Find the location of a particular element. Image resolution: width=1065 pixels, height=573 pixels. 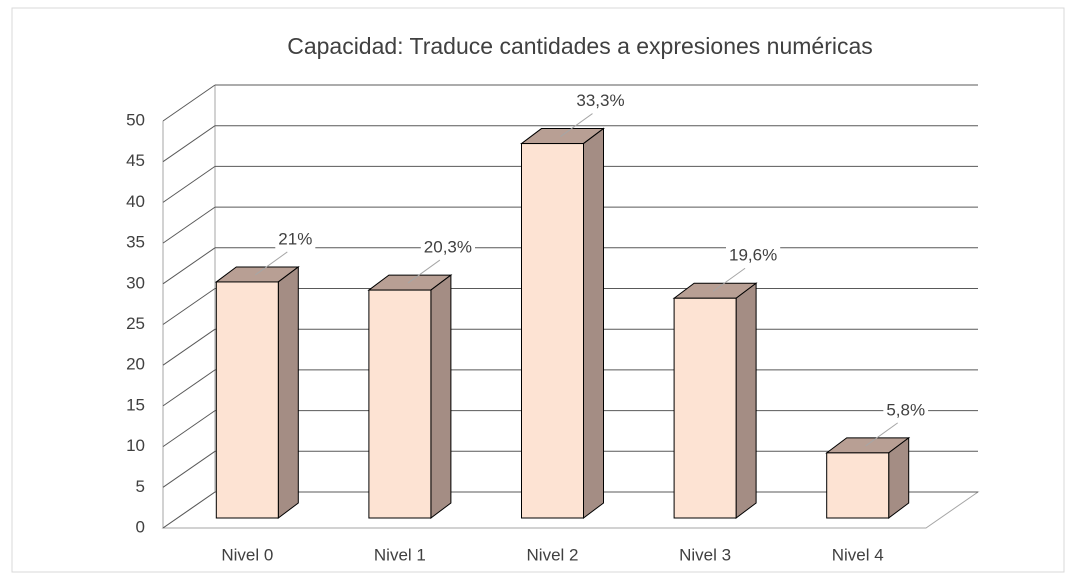

y-tick-label: 25 is located at coordinates (135, 323).